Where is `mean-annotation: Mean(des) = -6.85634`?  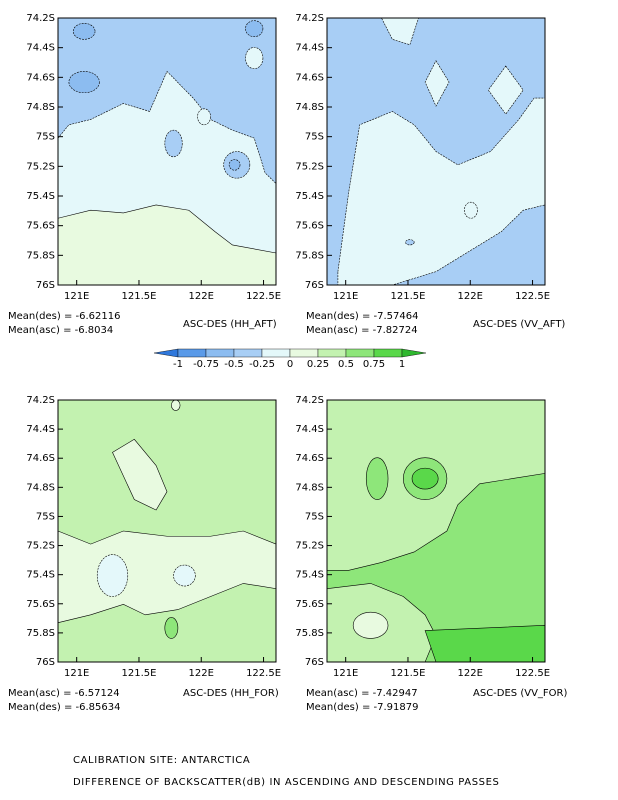
mean-annotation: Mean(des) = -6.85634 is located at coordinates (64, 707).